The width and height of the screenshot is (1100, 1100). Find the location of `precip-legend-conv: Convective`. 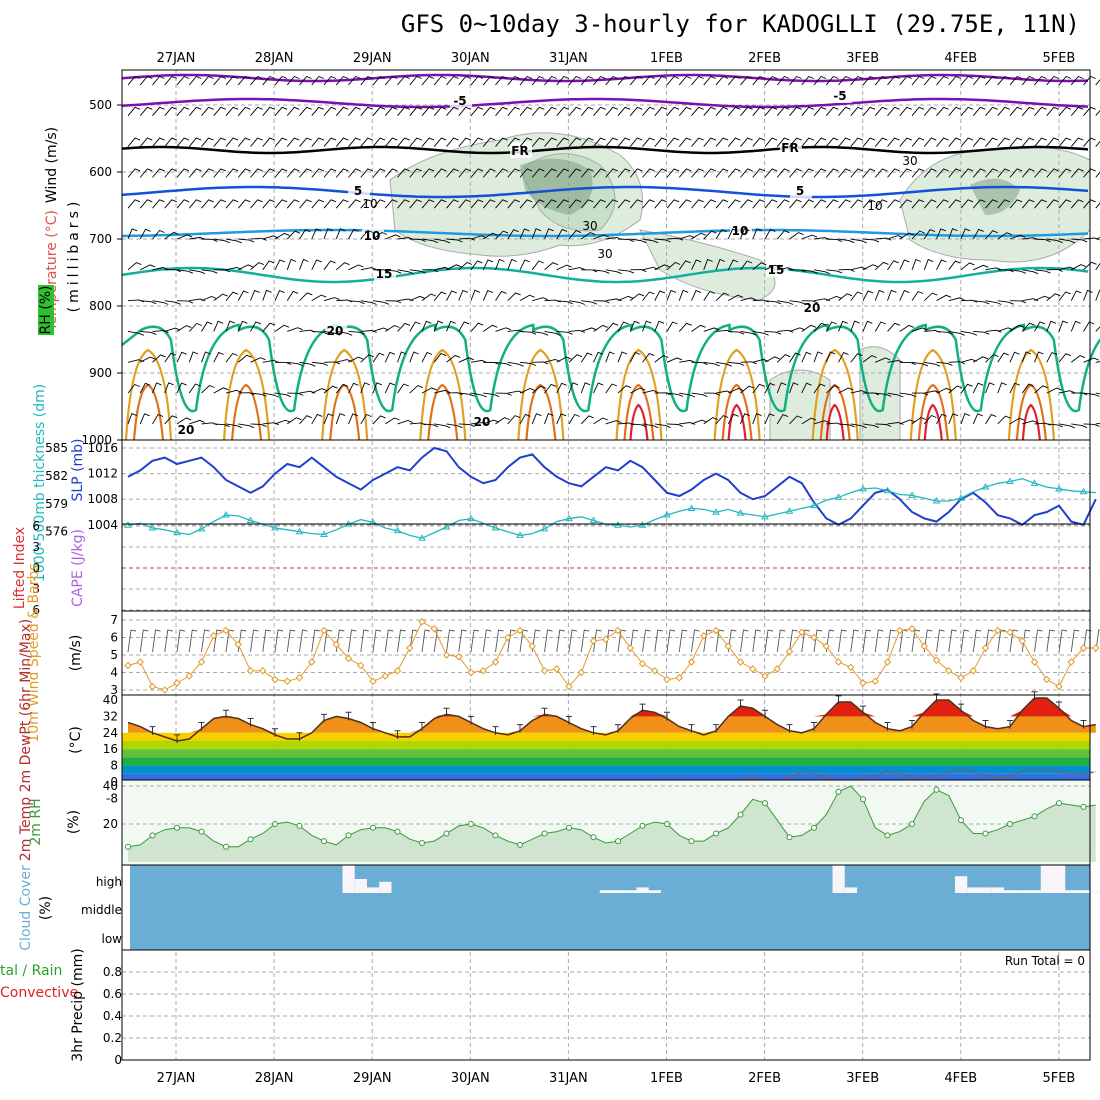

precip-legend-conv: Convective is located at coordinates (39, 993).